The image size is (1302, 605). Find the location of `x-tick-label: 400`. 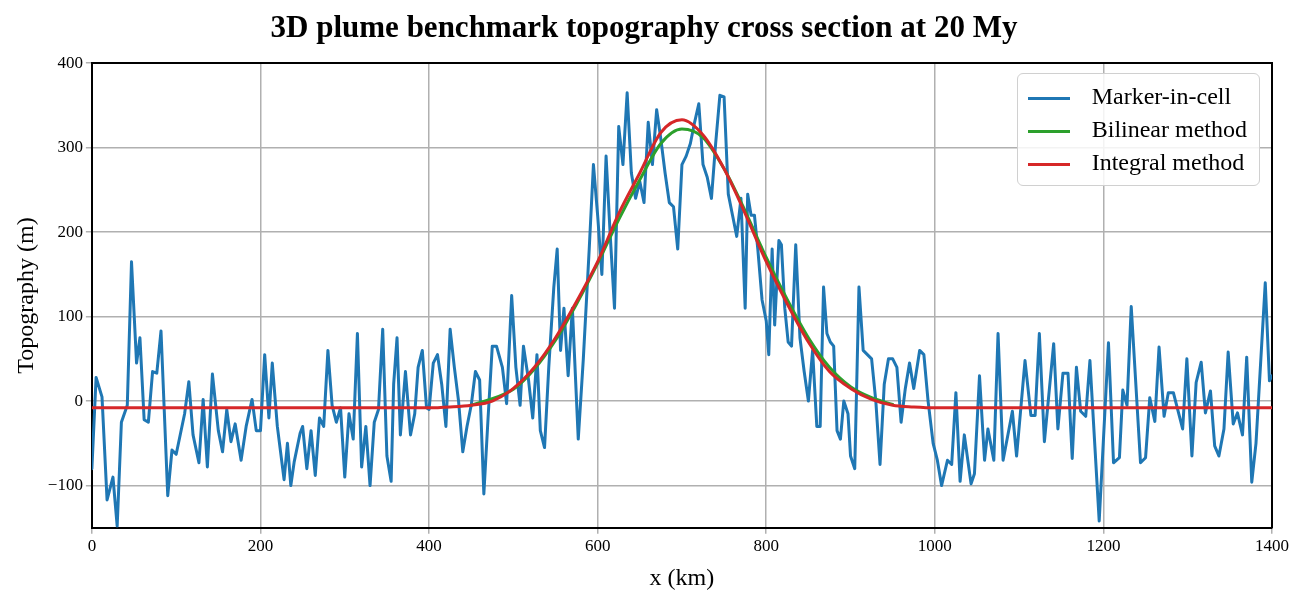

x-tick-label: 400 is located at coordinates (429, 546).